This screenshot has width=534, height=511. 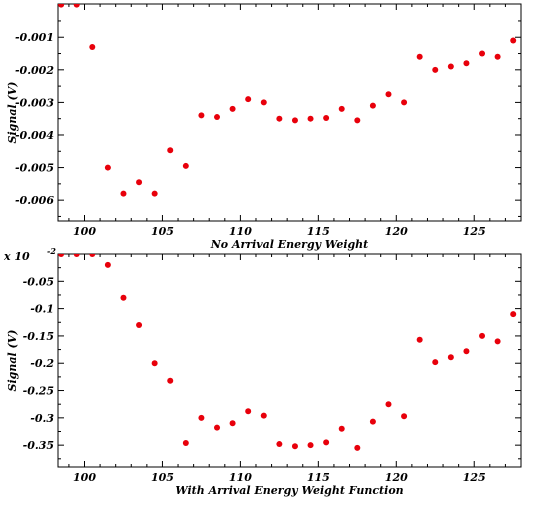 What do you see at coordinates (38, 281) in the screenshot?
I see `y-tick-label: -0.05` at bounding box center [38, 281].